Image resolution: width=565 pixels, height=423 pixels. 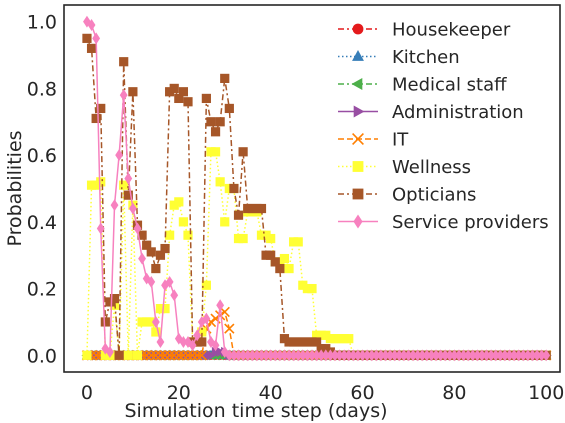 I want to click on x-tick-label: 100, so click(x=546, y=393).